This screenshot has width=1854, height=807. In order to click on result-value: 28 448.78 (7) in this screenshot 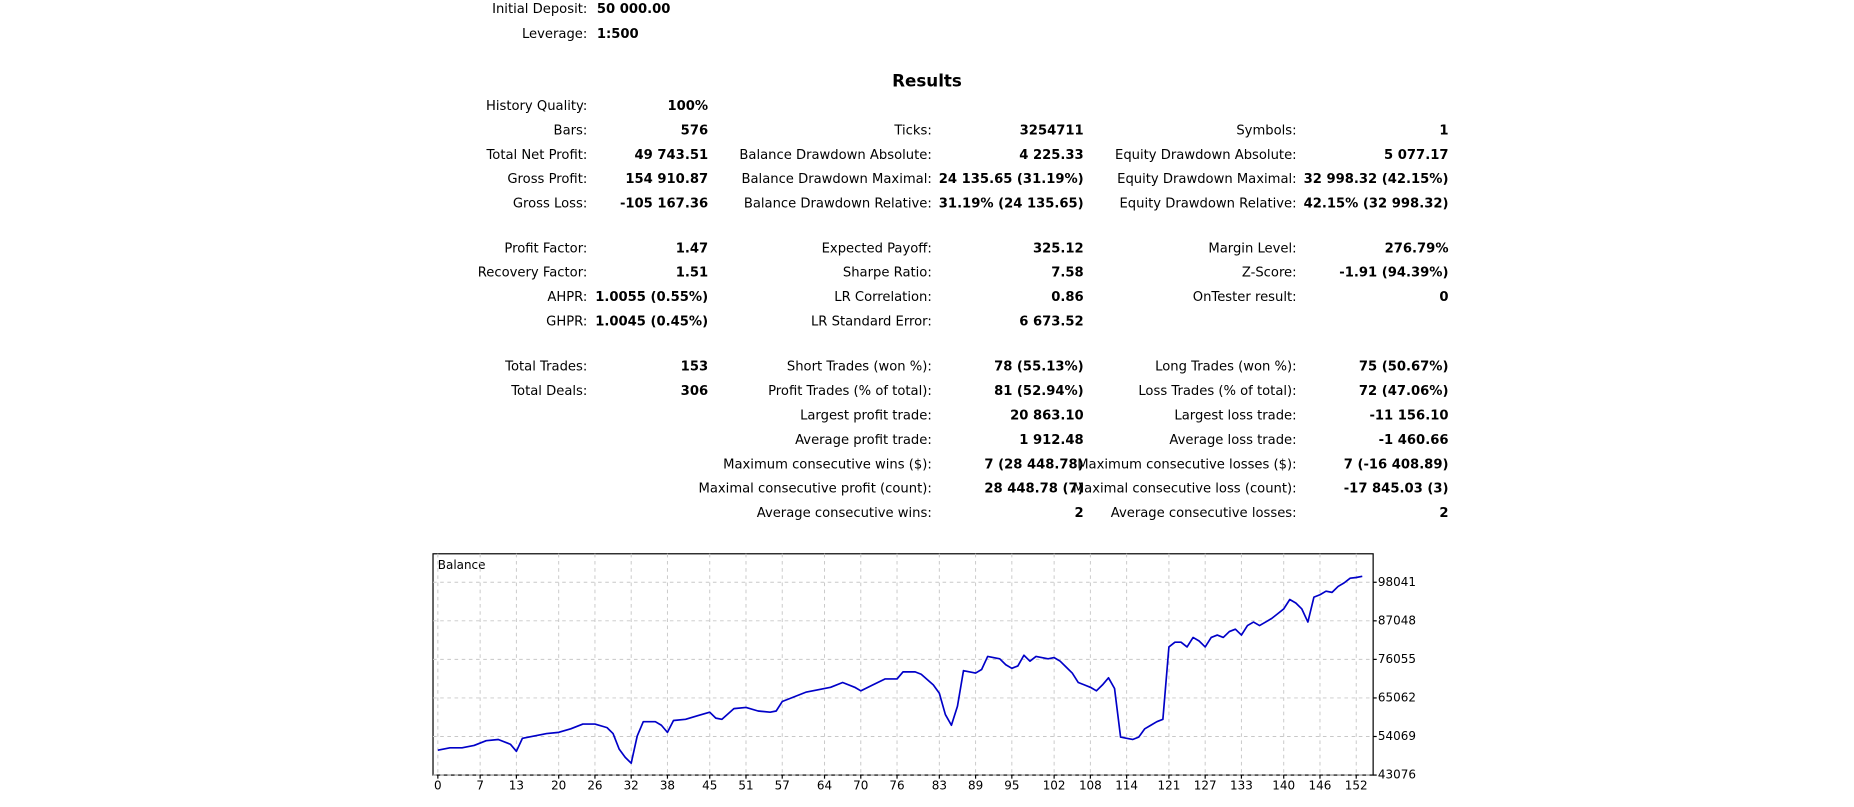, I will do `click(1033, 489)`.